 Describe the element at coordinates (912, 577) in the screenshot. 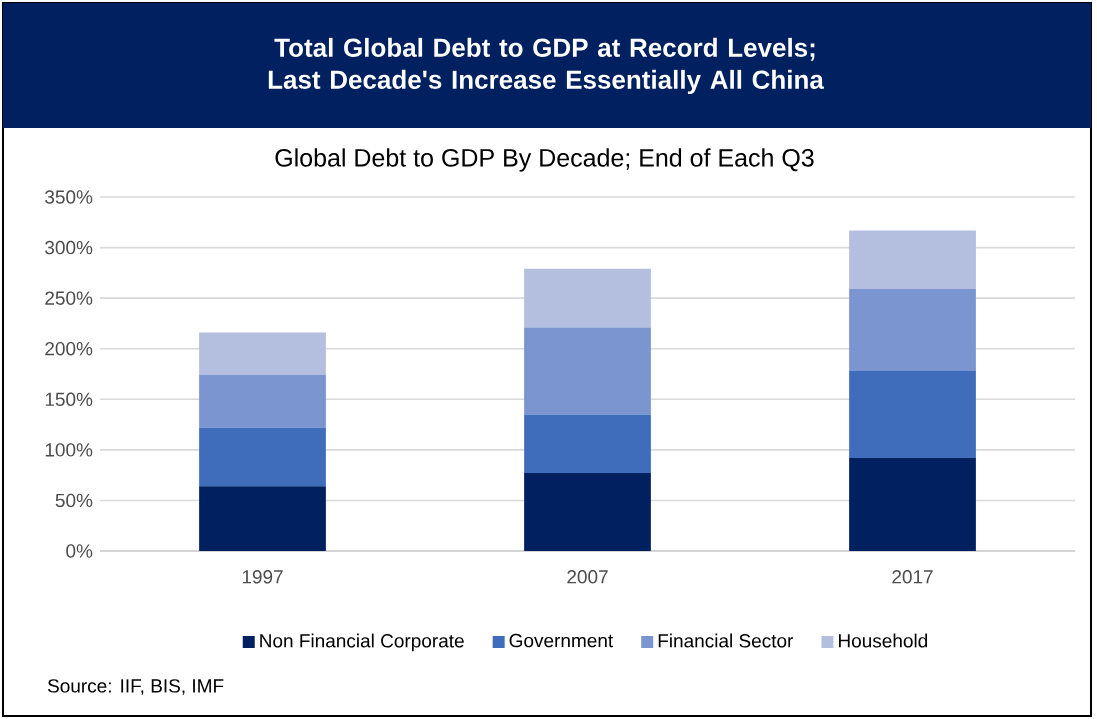

I see `x-tick-label: 2017` at that location.